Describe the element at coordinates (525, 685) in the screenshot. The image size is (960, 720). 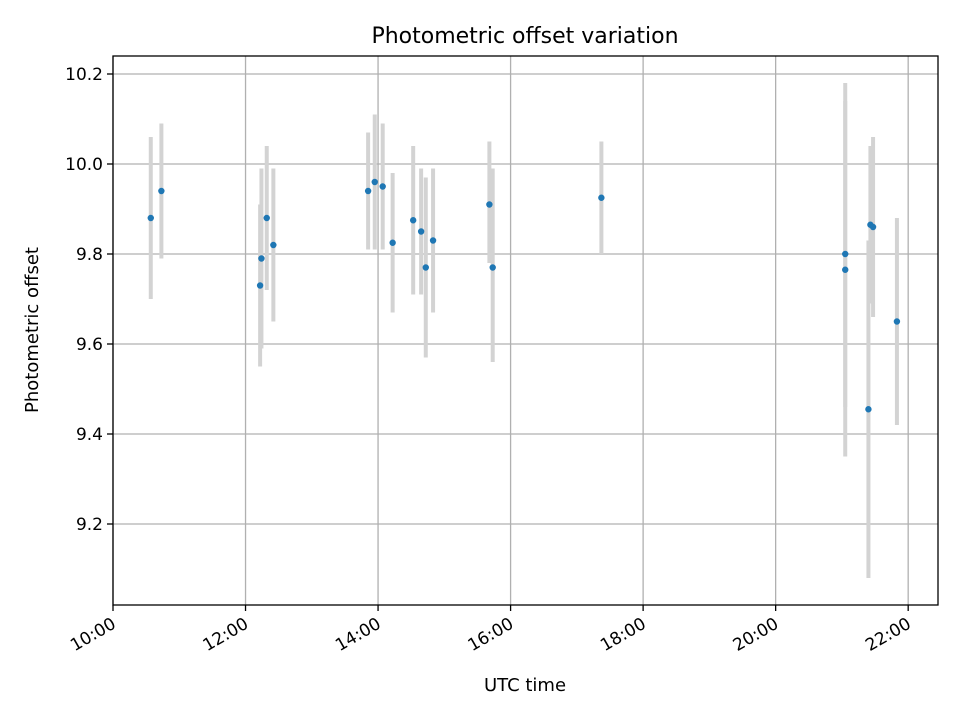
I see `x-axis-label: UTC time` at that location.